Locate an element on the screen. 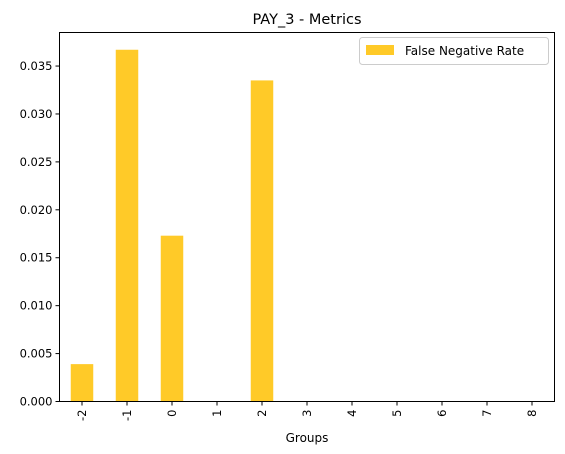 This screenshot has width=565, height=454. chart-title: PAY_3 - Metrics is located at coordinates (306, 20).